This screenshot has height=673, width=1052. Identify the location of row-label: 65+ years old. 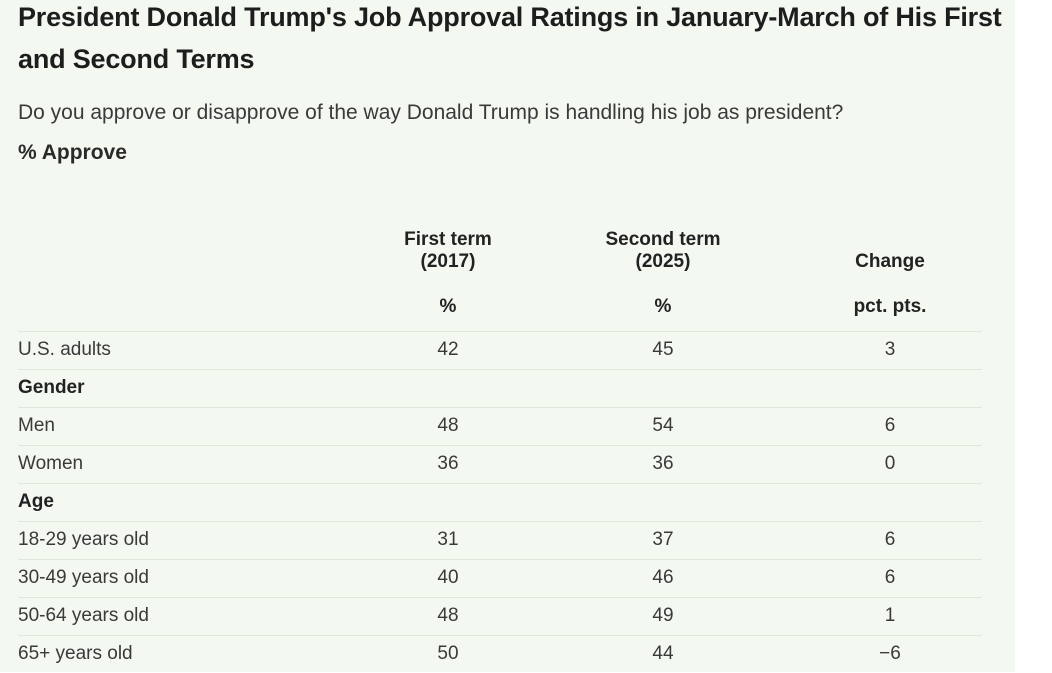
(75, 653).